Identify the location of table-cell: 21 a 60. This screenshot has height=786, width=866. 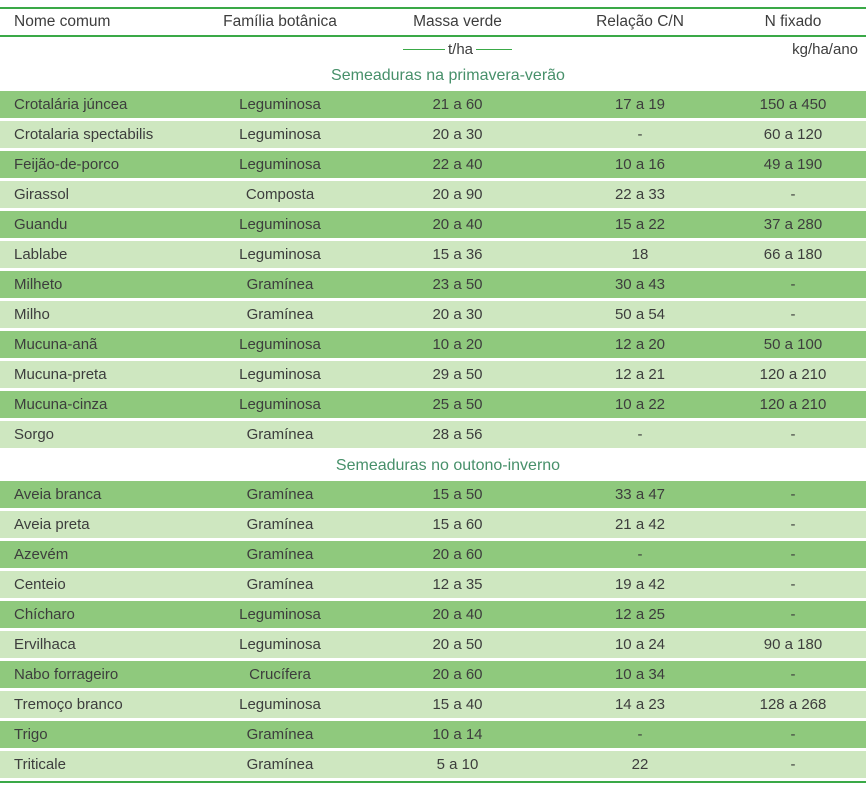
(457, 104).